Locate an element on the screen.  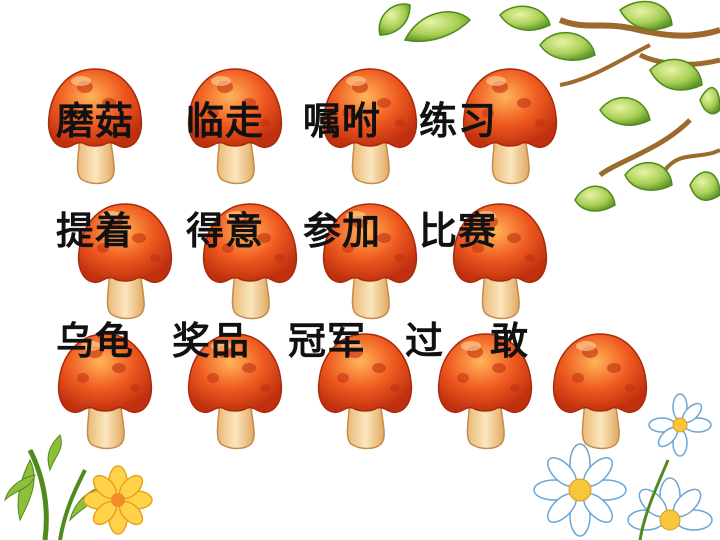
vocab-word: 乌龟 is located at coordinates (95, 341).